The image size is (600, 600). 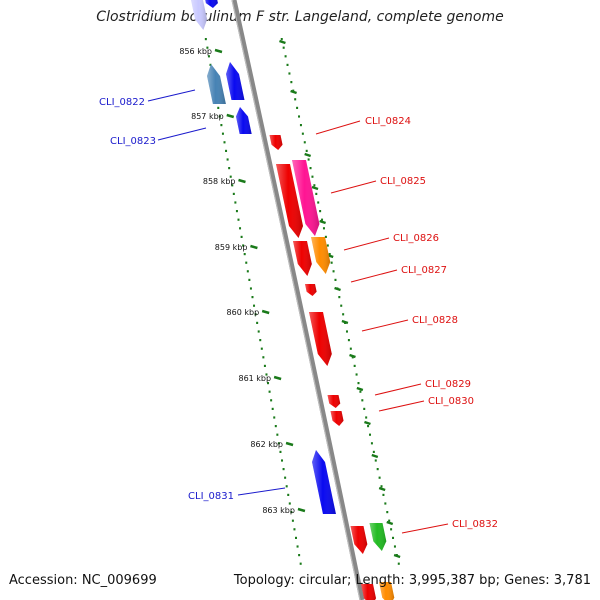 I want to click on gene-cli-0822-adjacent-shade, so click(x=235, y=81).